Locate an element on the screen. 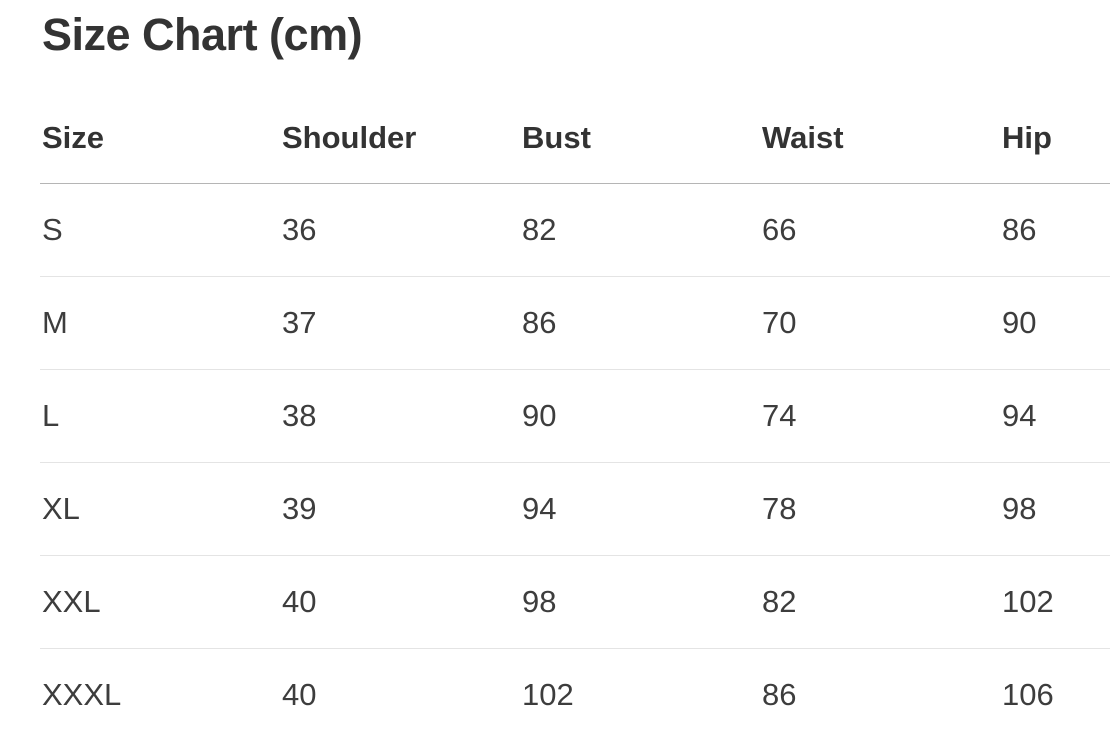 The height and width of the screenshot is (741, 1110). table-row: XXL 40 98 82 102 is located at coordinates (575, 602).